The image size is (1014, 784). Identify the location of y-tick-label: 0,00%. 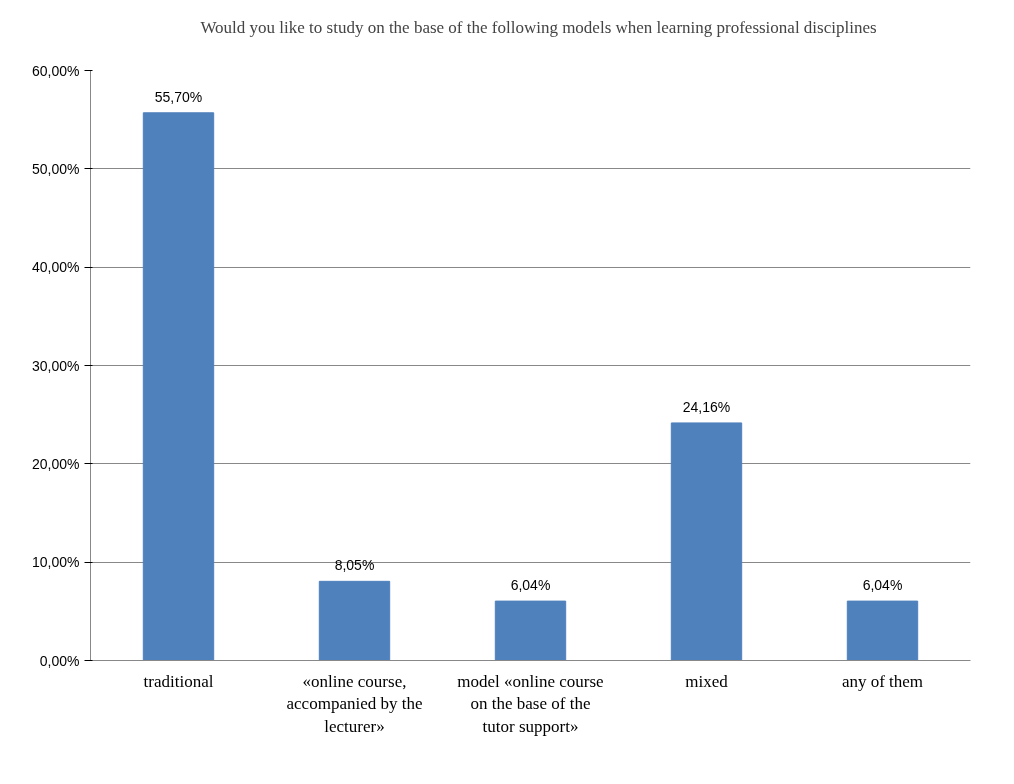
(59, 660).